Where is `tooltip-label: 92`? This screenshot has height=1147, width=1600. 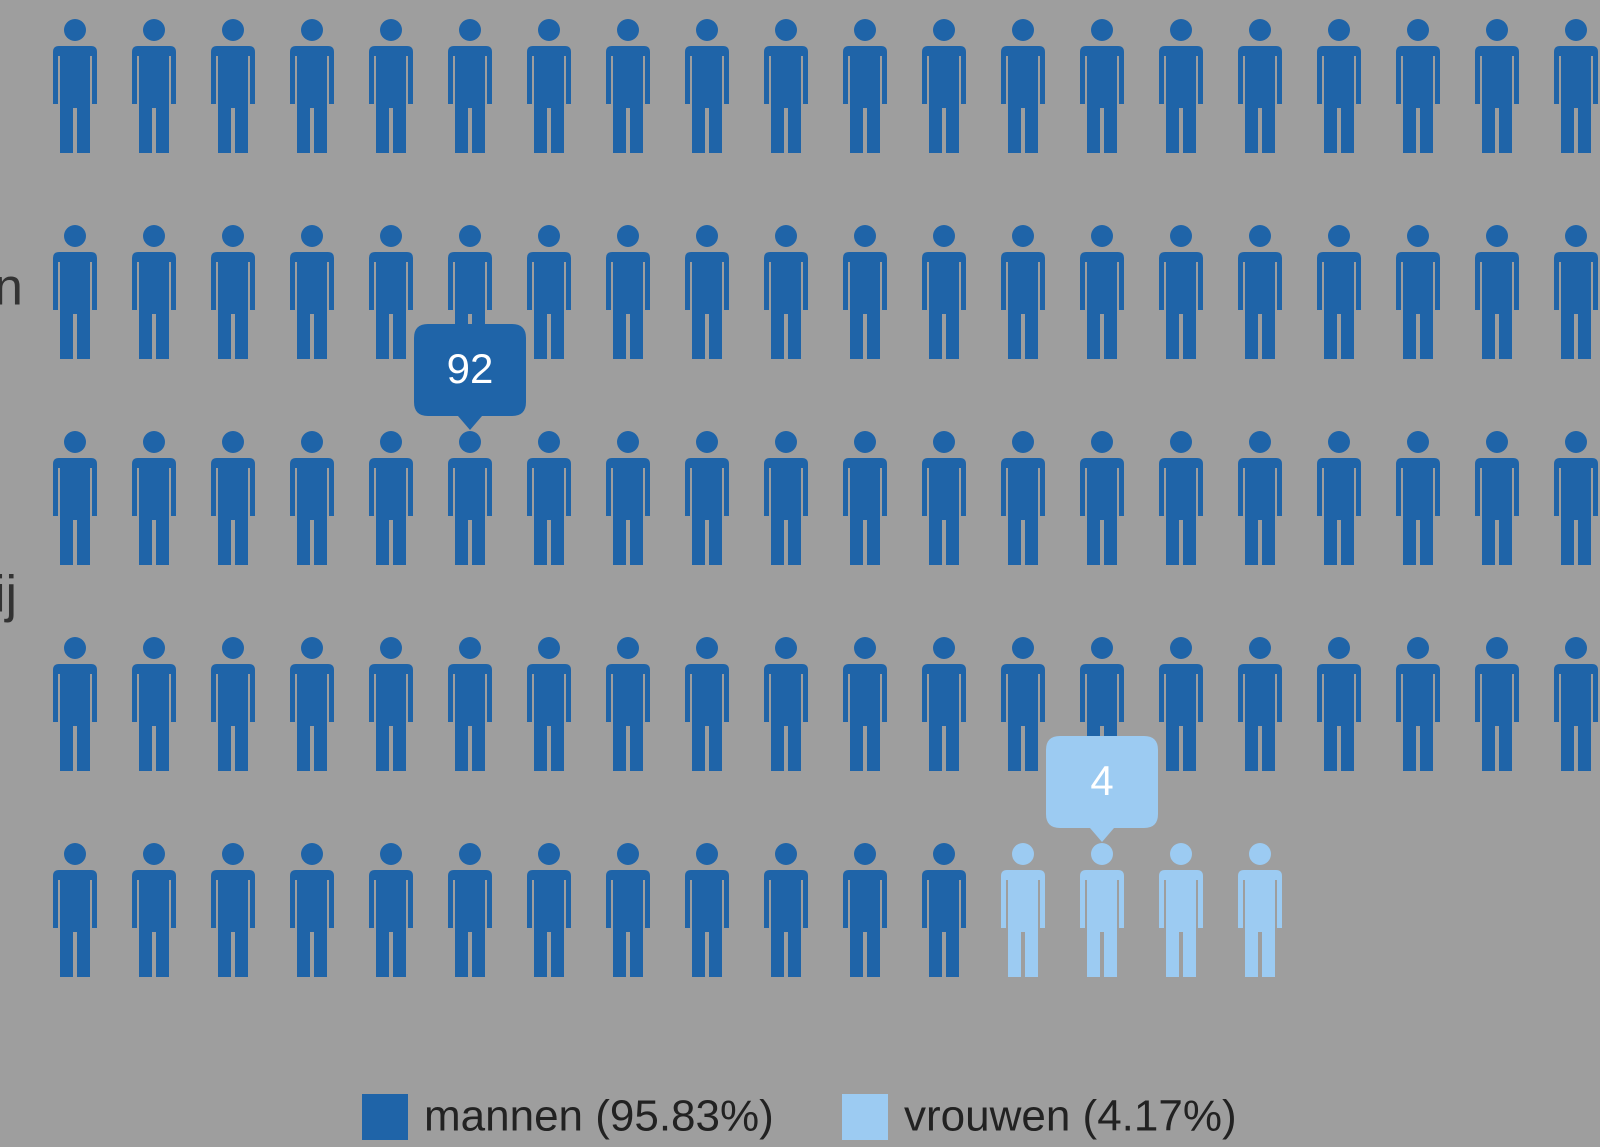
tooltip-label: 92 is located at coordinates (470, 368).